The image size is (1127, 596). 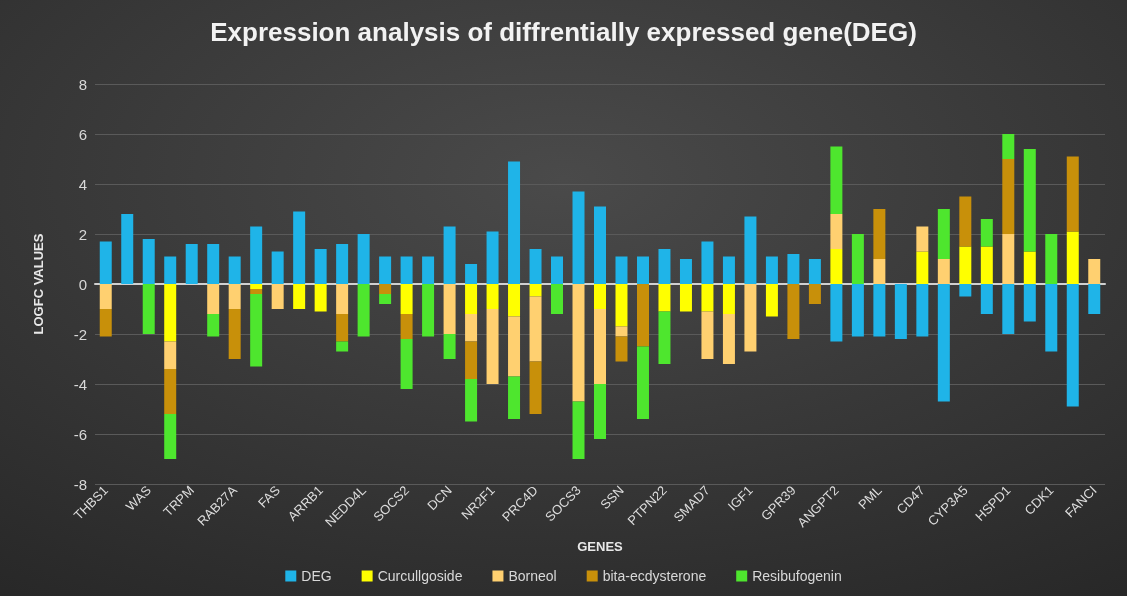 I want to click on legend-label: Resibufogenin, so click(x=797, y=576).